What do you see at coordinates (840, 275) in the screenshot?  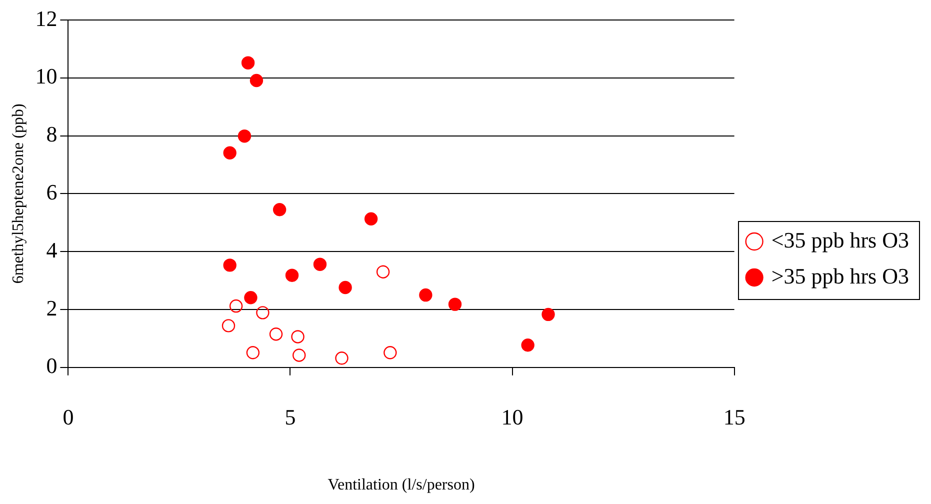 I see `legend-label: >35 ppb hrs O3` at bounding box center [840, 275].